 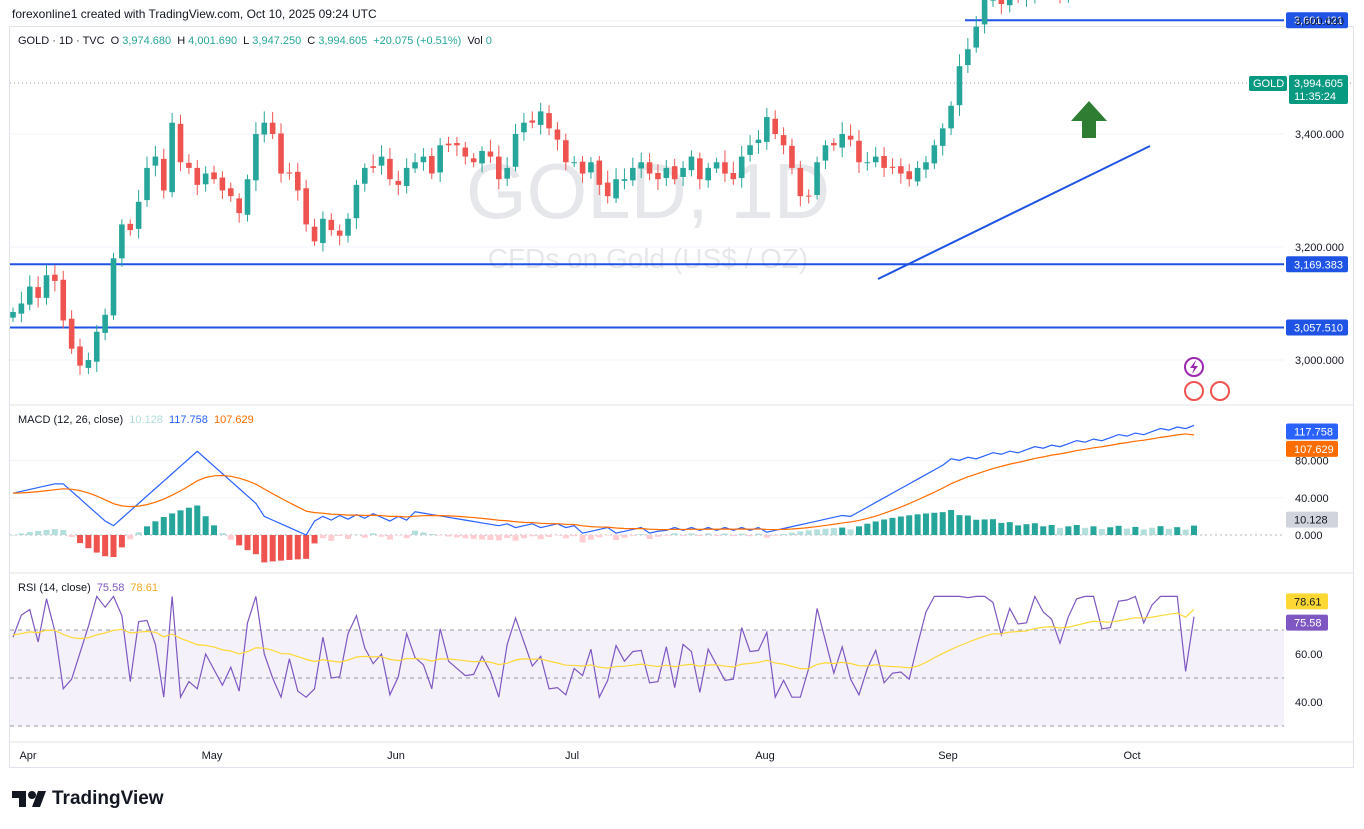 What do you see at coordinates (572, 756) in the screenshot?
I see `time-tick-label: Jul` at bounding box center [572, 756].